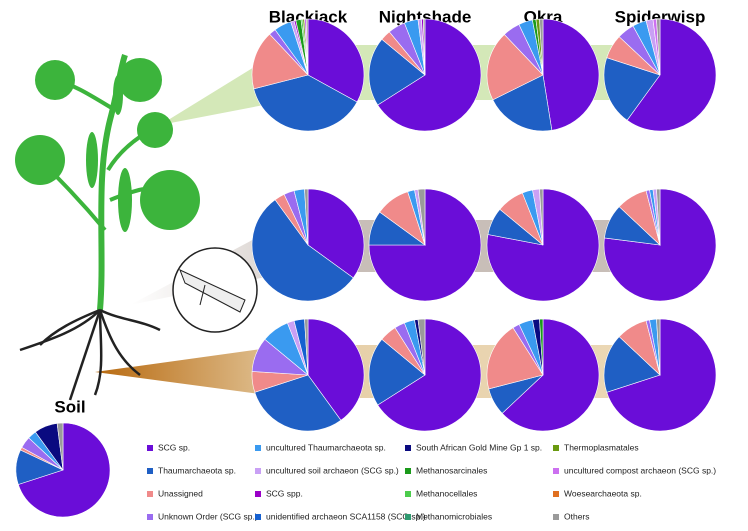 The image size is (748, 531). What do you see at coordinates (90, 354) in the screenshot?
I see `roots` at bounding box center [90, 354].